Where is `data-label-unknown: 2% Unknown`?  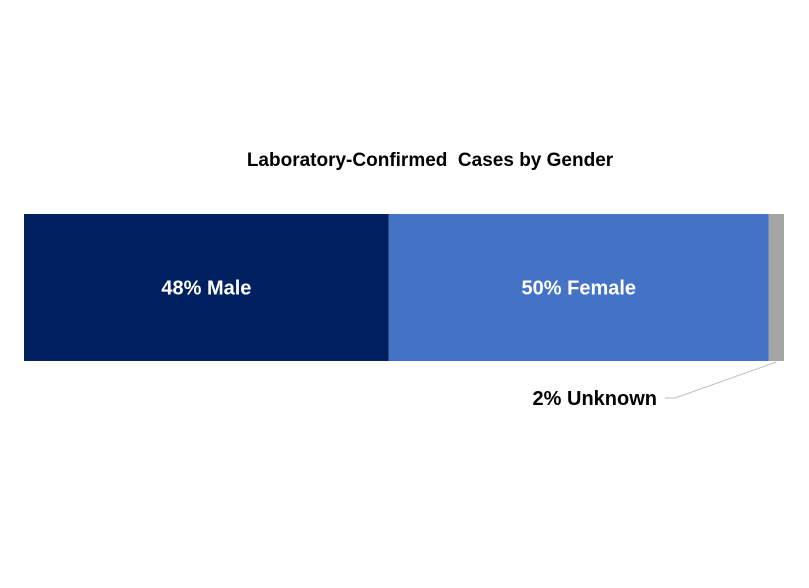 data-label-unknown: 2% Unknown is located at coordinates (595, 399).